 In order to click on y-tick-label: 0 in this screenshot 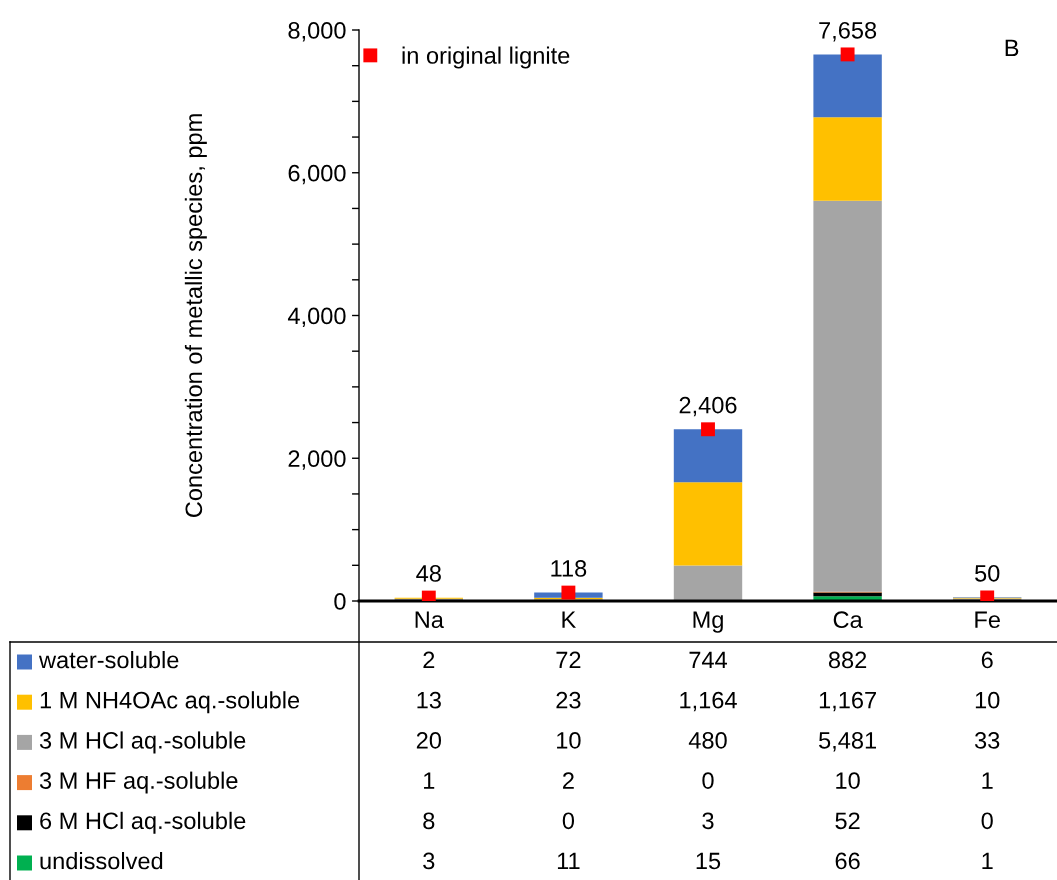, I will do `click(340, 601)`.